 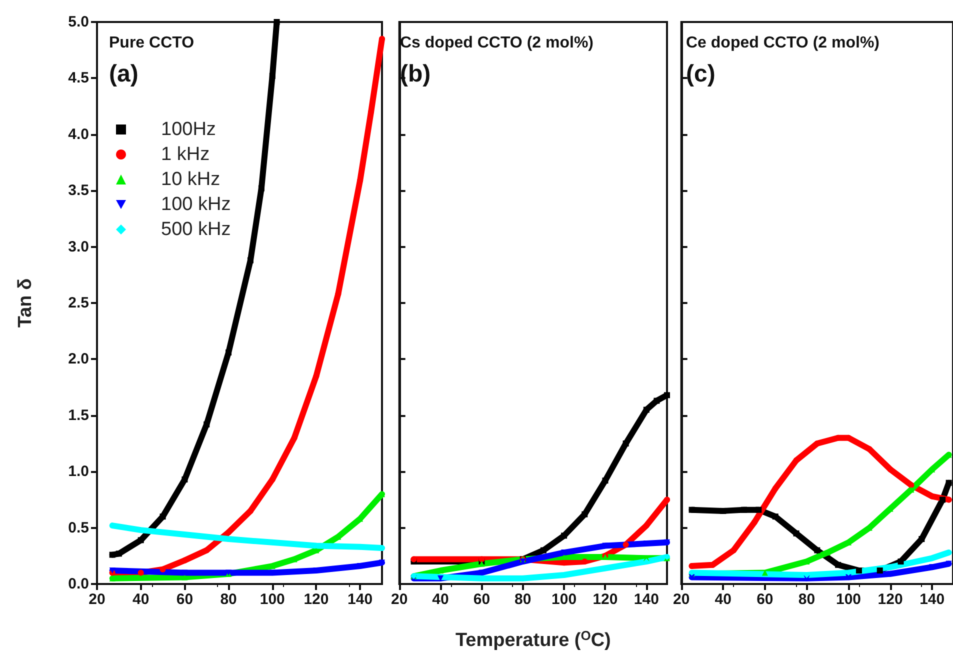 What do you see at coordinates (701, 74) in the screenshot?
I see `annotation: (c)` at bounding box center [701, 74].